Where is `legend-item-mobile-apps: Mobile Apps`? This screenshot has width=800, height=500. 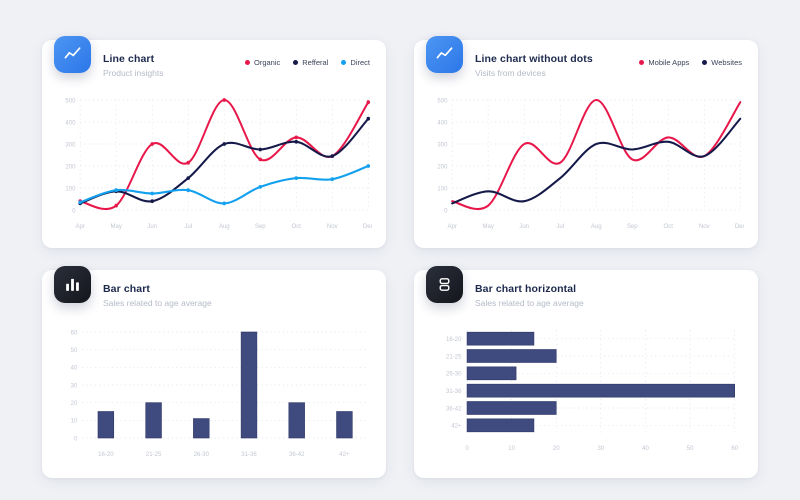 legend-item-mobile-apps: Mobile Apps is located at coordinates (664, 62).